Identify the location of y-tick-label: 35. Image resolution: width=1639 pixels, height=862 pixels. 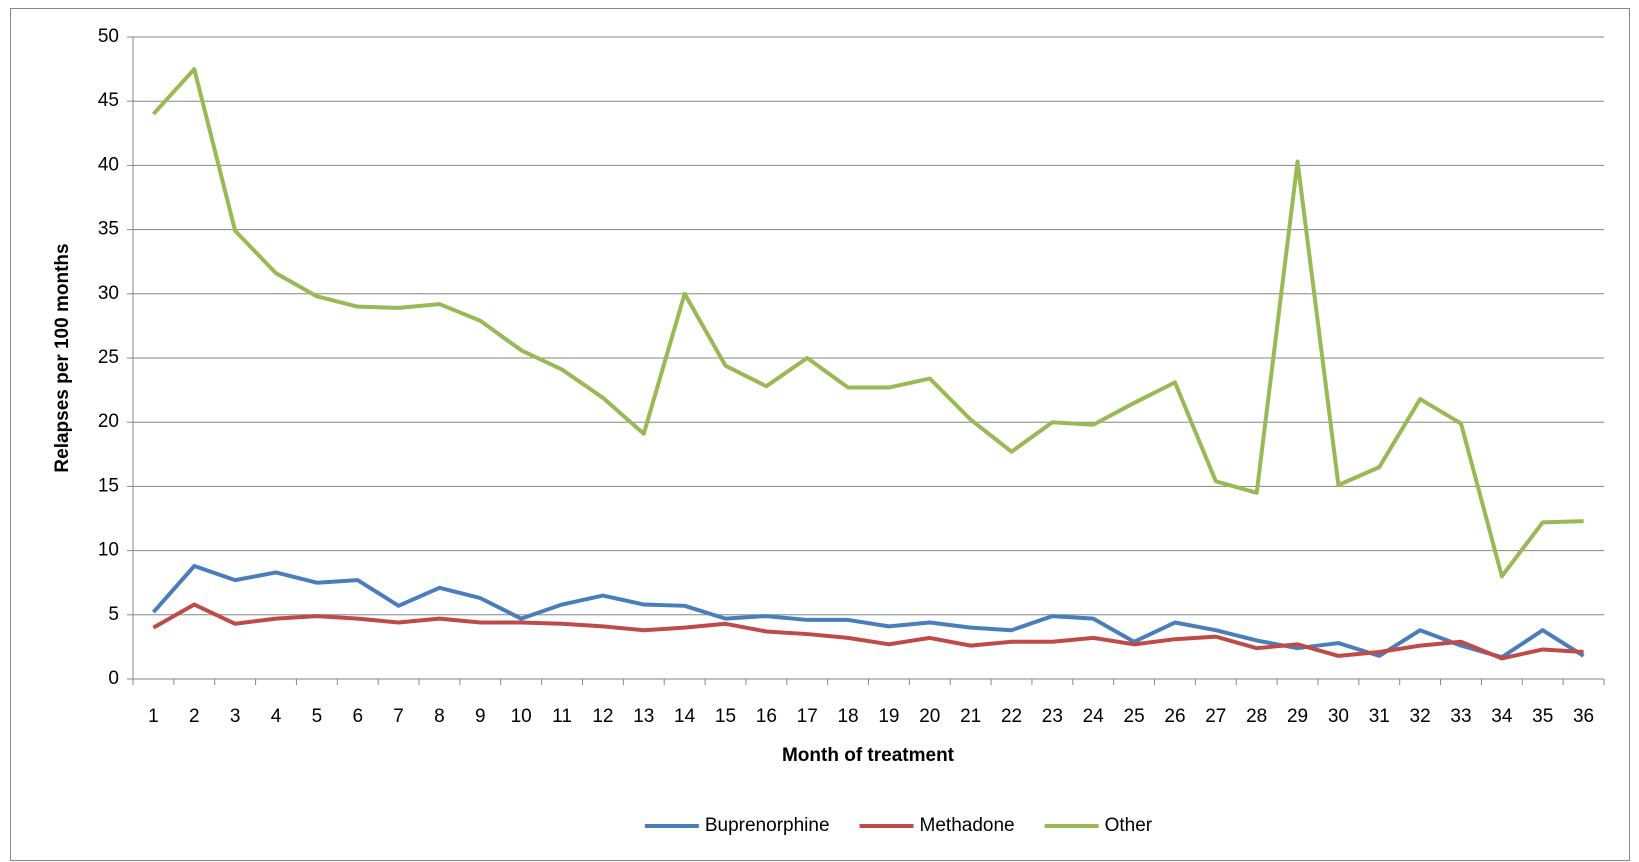
(108, 229).